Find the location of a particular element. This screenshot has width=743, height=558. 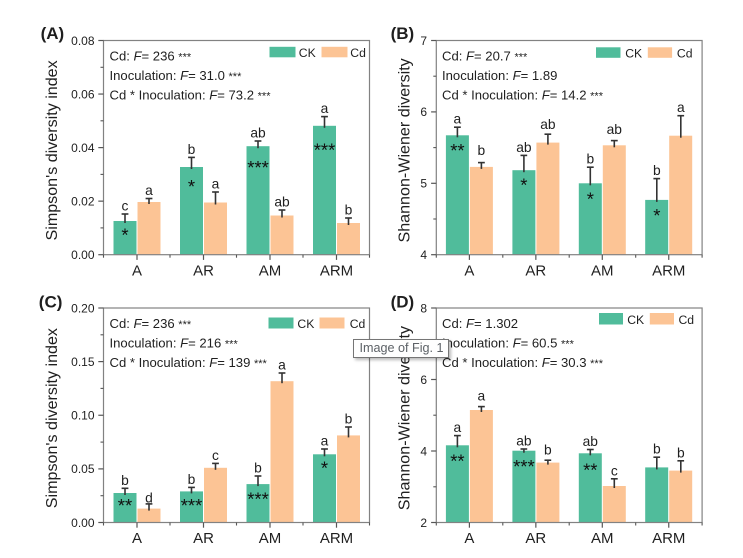

svg-text: (C) is located at coordinates (51, 302).